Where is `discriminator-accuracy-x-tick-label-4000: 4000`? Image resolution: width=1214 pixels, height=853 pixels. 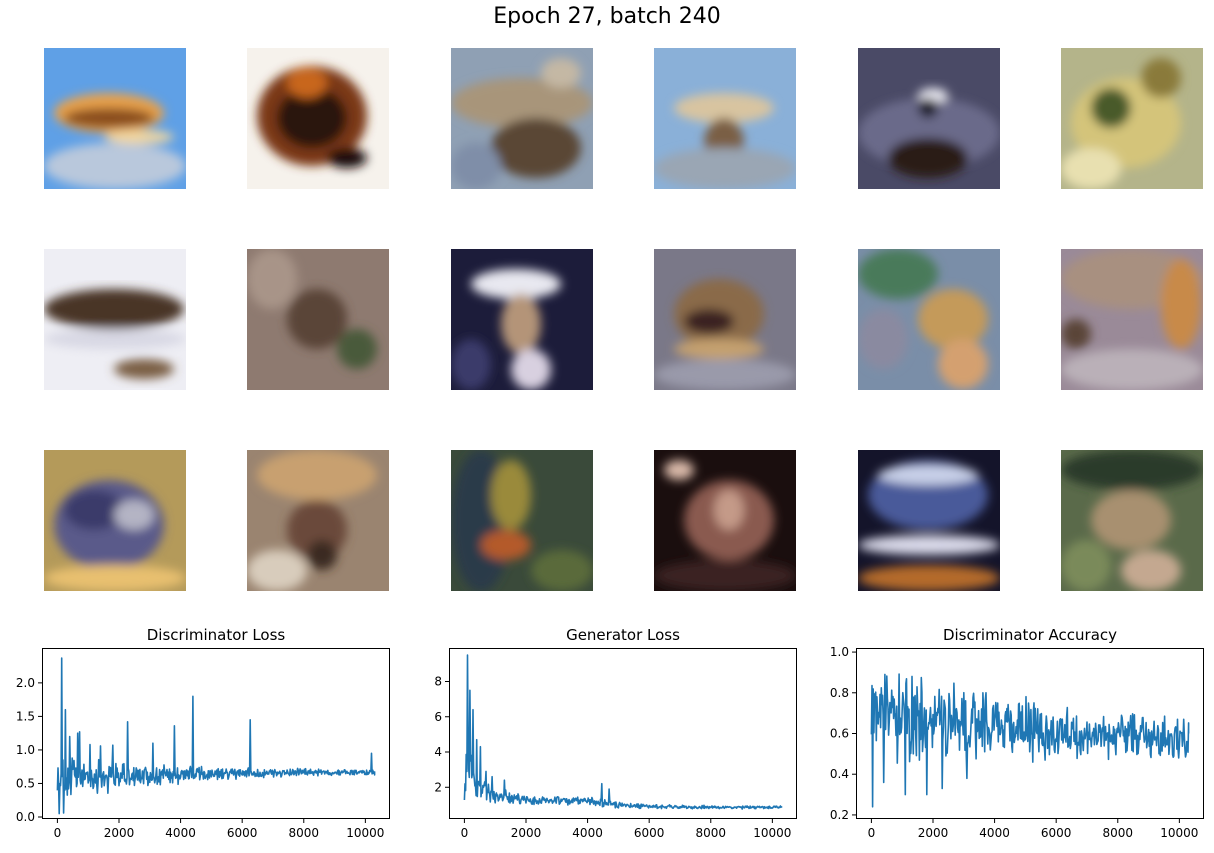 discriminator-accuracy-x-tick-label-4000: 4000 is located at coordinates (994, 833).